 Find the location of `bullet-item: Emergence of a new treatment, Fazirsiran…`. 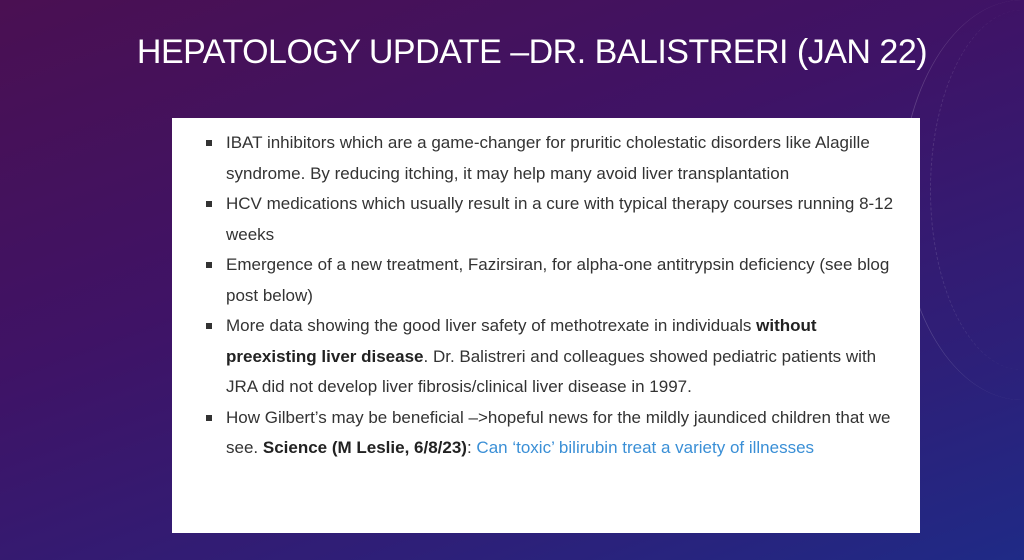

bullet-item: Emergence of a new treatment, Fazirsiran… is located at coordinates (556, 280).